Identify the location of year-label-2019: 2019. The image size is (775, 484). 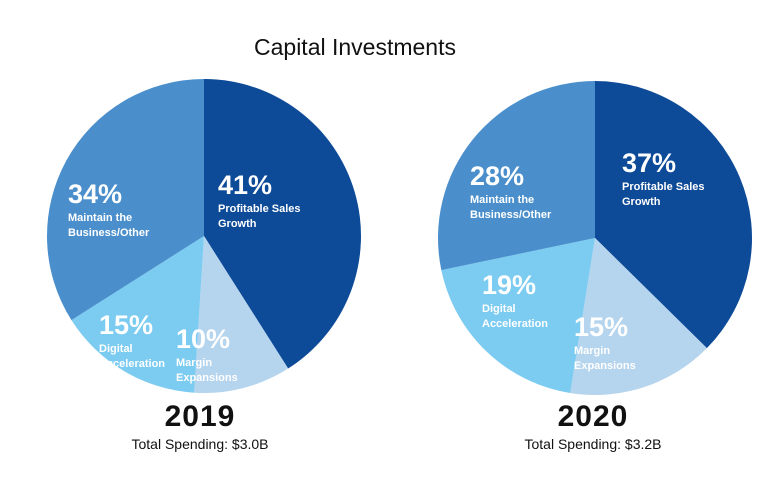
(200, 416).